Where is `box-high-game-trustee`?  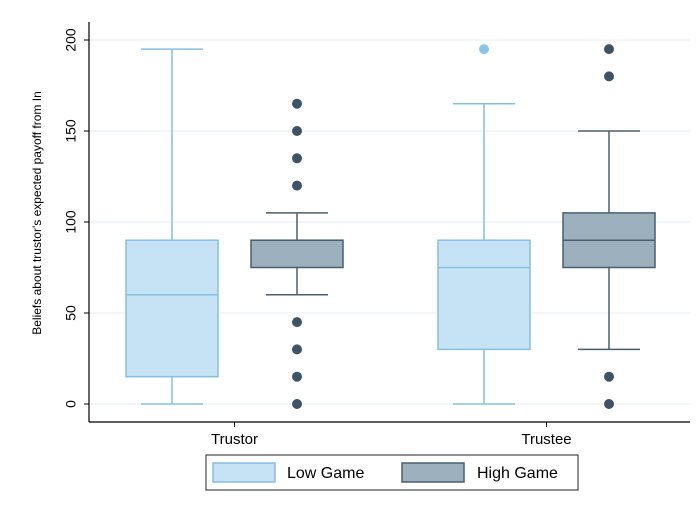
box-high-game-trustee is located at coordinates (609, 226).